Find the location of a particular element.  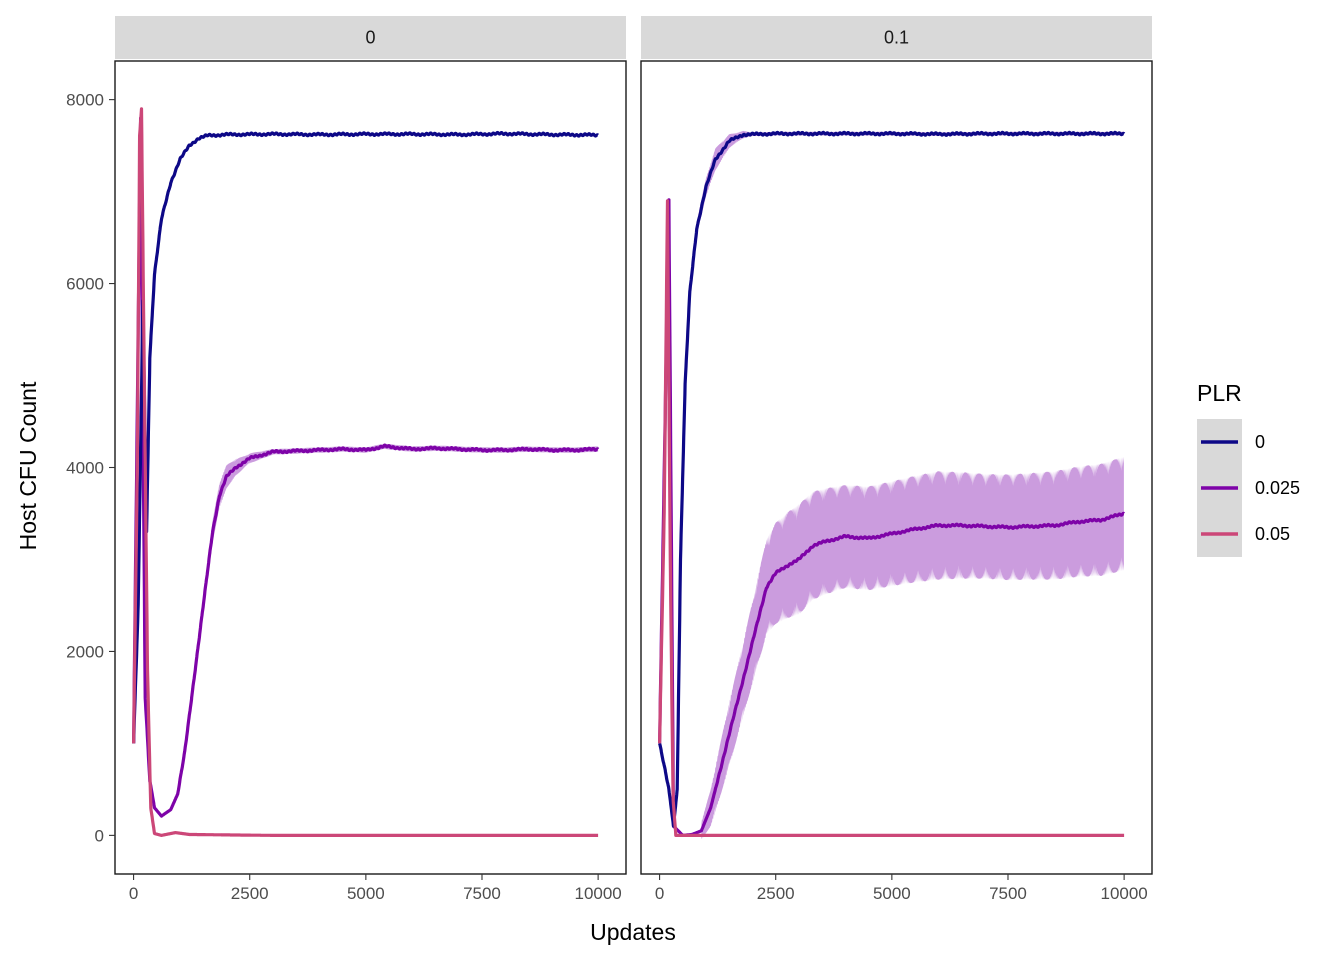

facet-strip-label: 0.1 is located at coordinates (896, 38).